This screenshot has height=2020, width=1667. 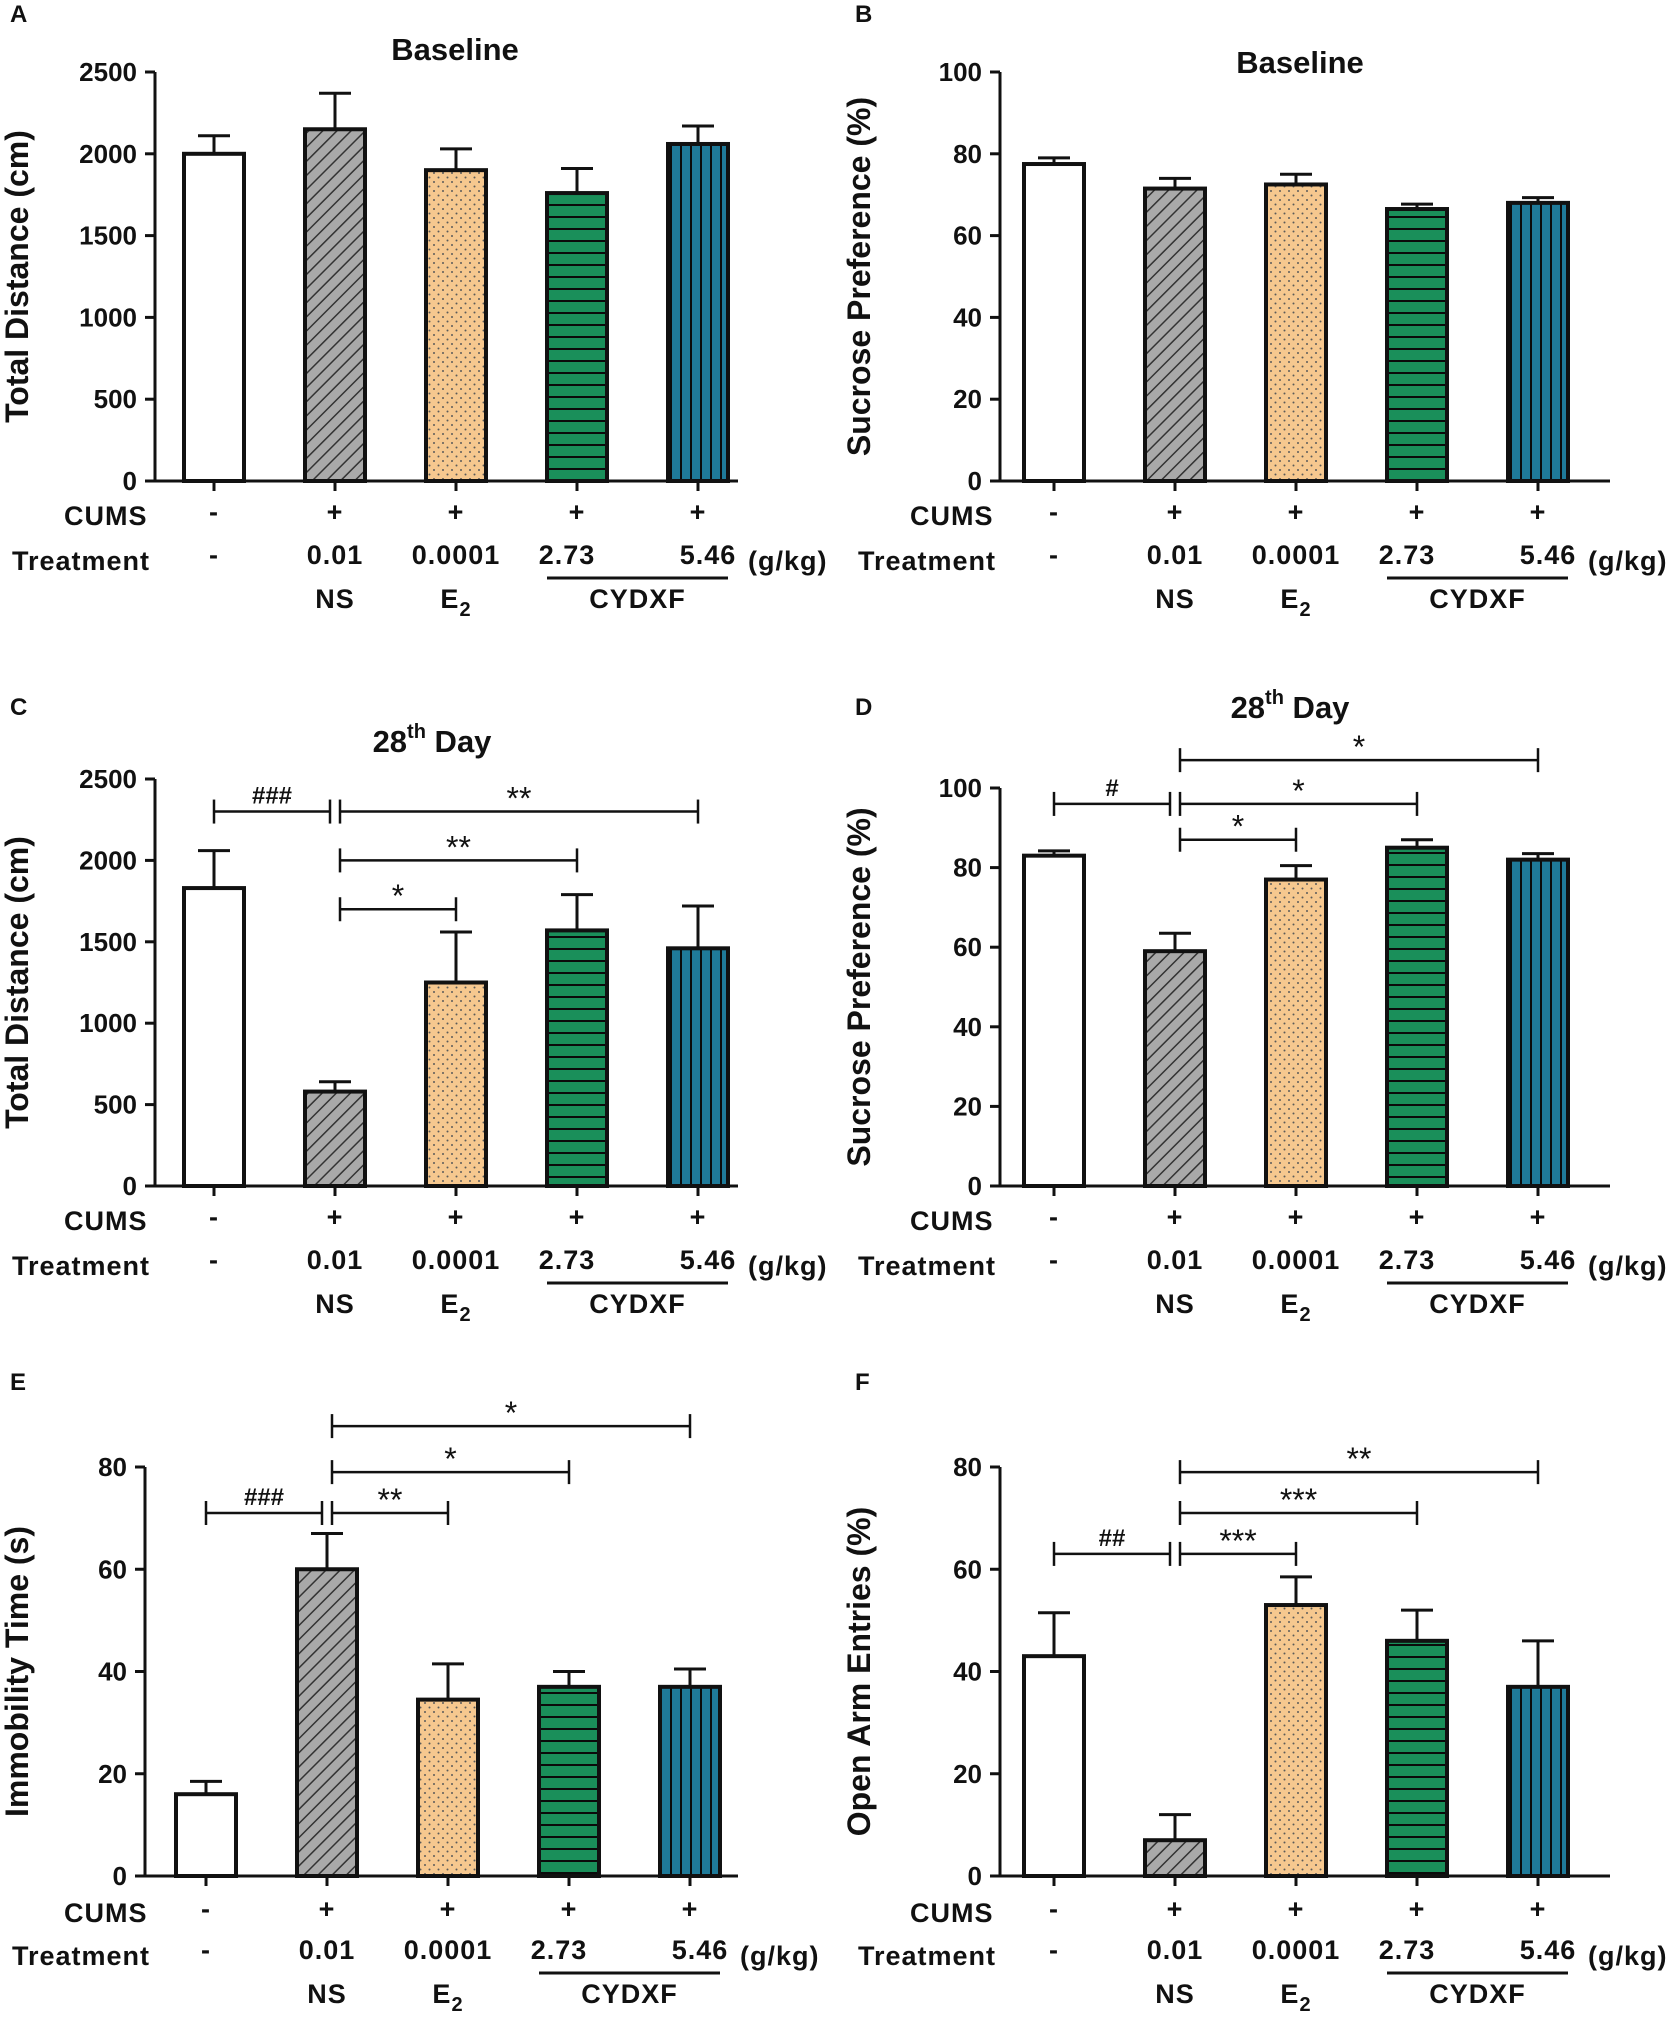 What do you see at coordinates (108, 1023) in the screenshot?
I see `y-tick-label: 1000` at bounding box center [108, 1023].